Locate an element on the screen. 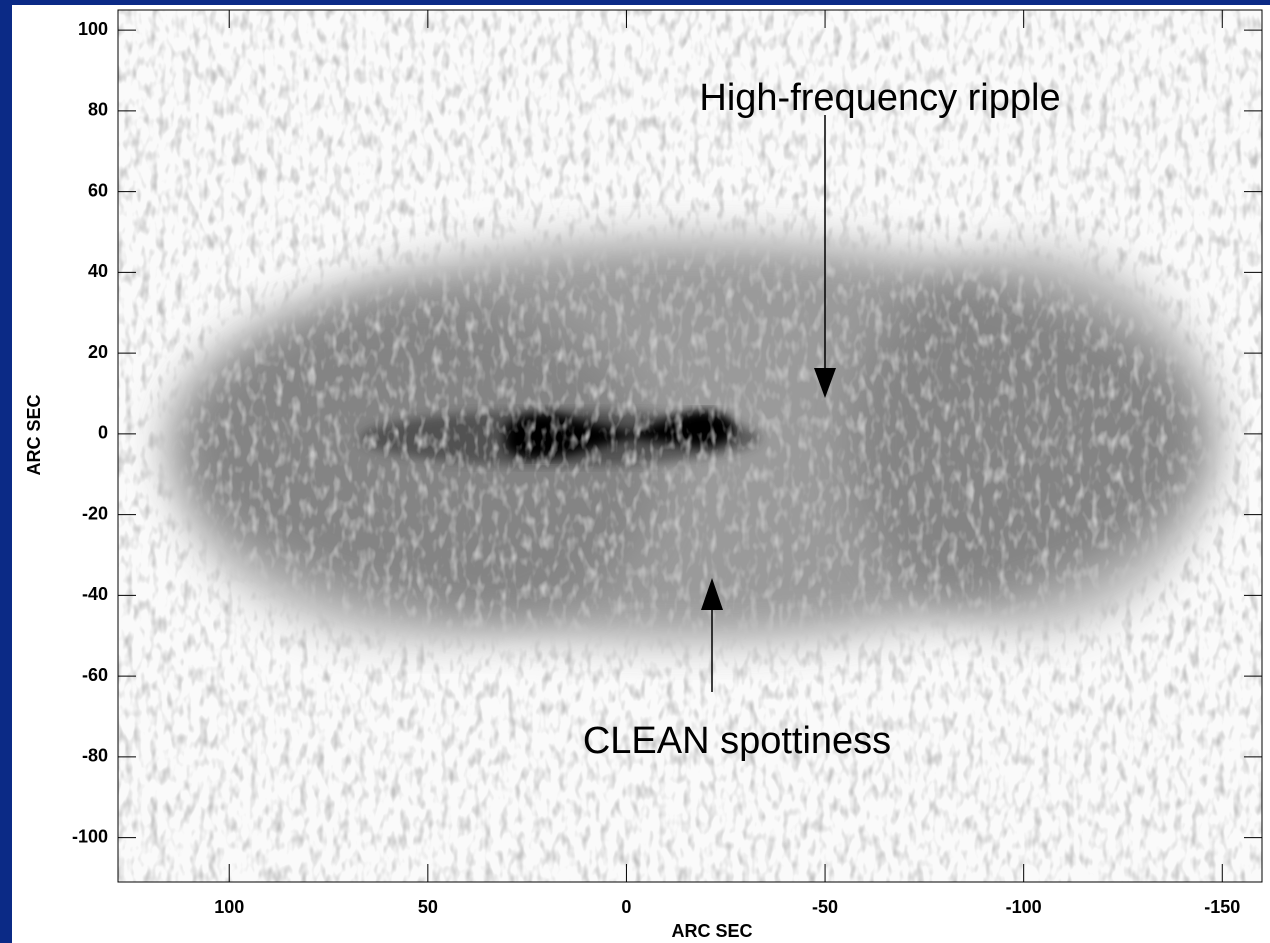  x-tick-label: -100 is located at coordinates (1024, 907).